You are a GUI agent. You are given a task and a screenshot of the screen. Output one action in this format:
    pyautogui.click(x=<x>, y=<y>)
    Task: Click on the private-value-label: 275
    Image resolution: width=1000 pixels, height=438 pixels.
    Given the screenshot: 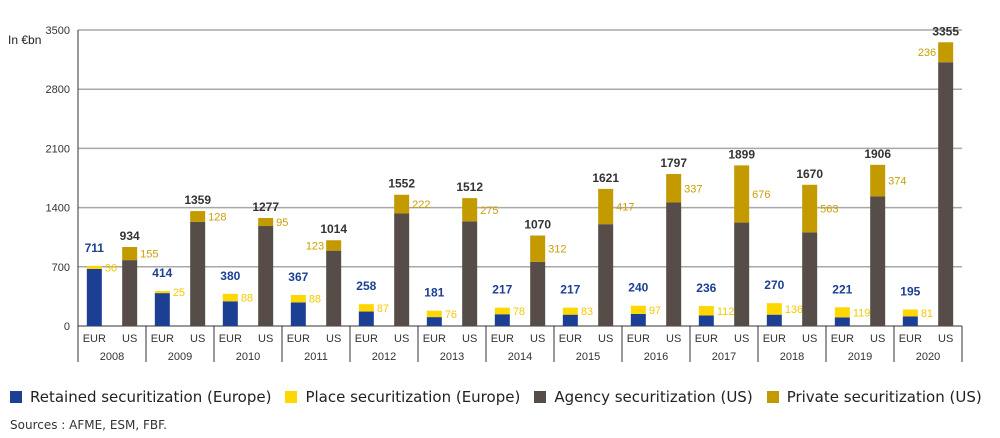 What is the action you would take?
    pyautogui.click(x=489, y=211)
    